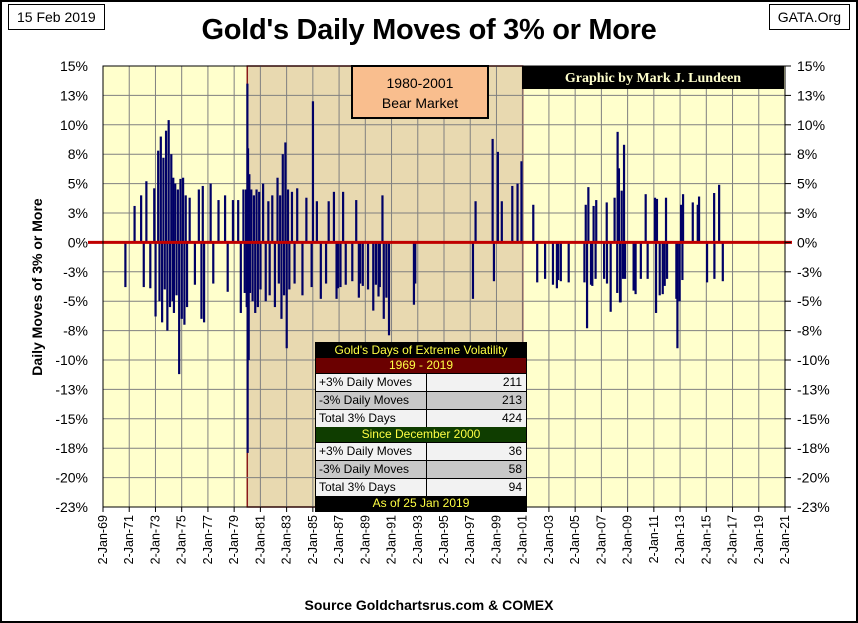 The width and height of the screenshot is (858, 623). Describe the element at coordinates (511, 400) in the screenshot. I see `row-value: 213` at that location.